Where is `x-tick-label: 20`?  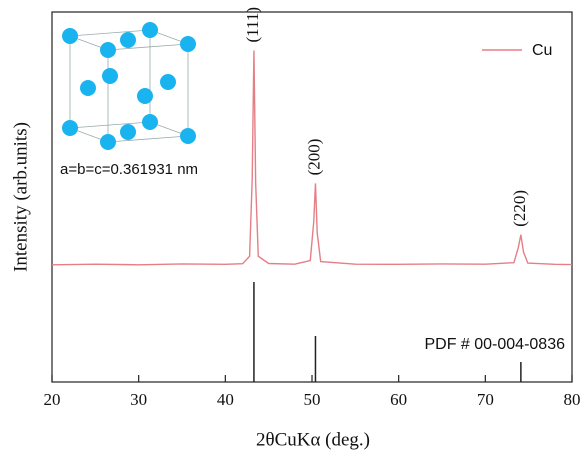 x-tick-label: 20 is located at coordinates (52, 399).